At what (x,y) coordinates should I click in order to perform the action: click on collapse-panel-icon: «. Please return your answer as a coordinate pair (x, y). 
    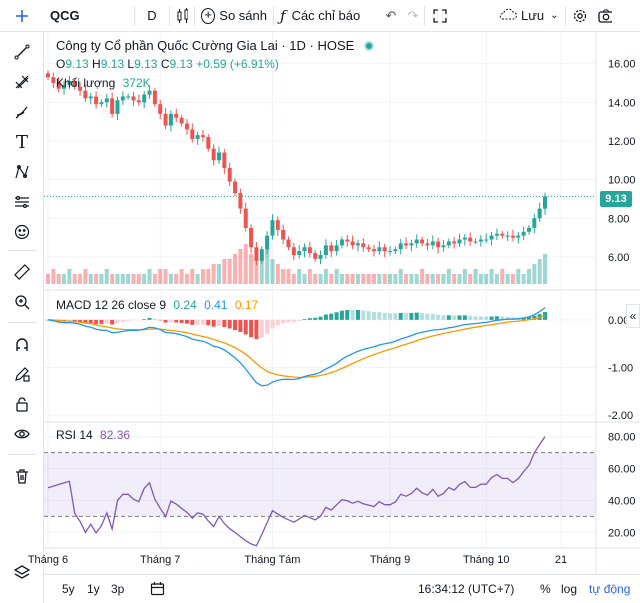
    Looking at the image, I should click on (633, 316).